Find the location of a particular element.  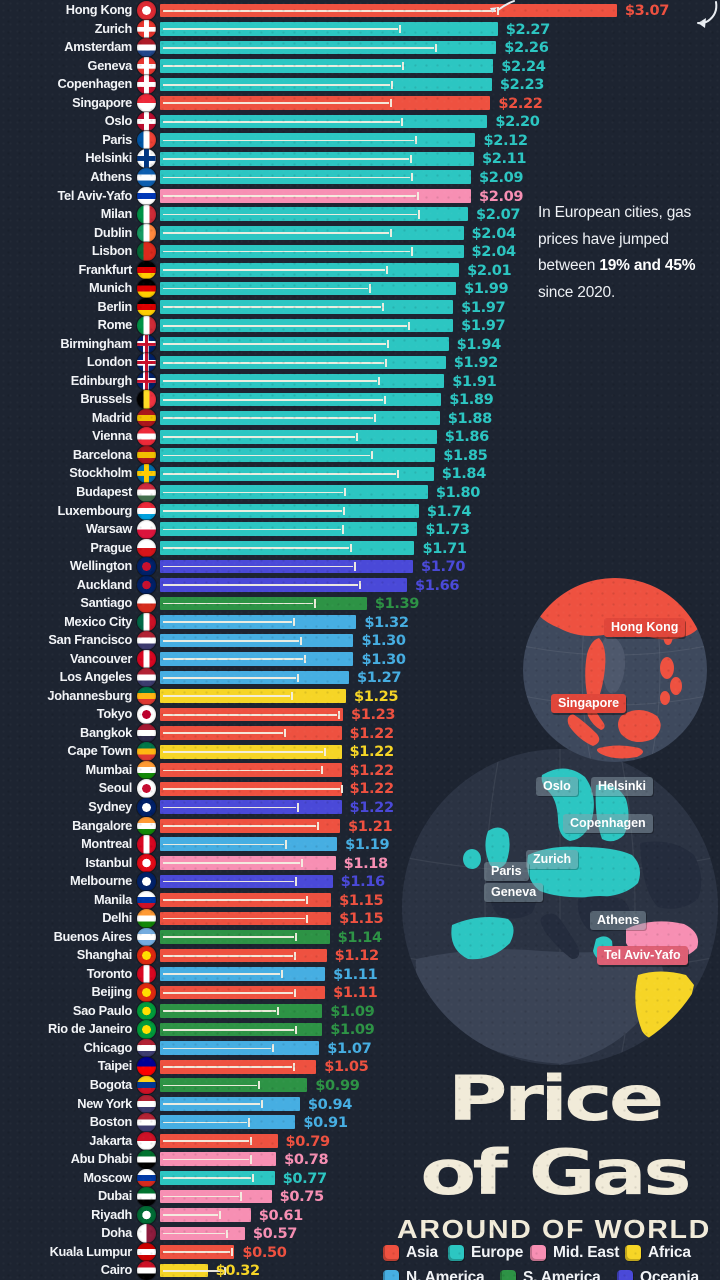

row-new-york: New York $0.94 is located at coordinates (360, 1104).